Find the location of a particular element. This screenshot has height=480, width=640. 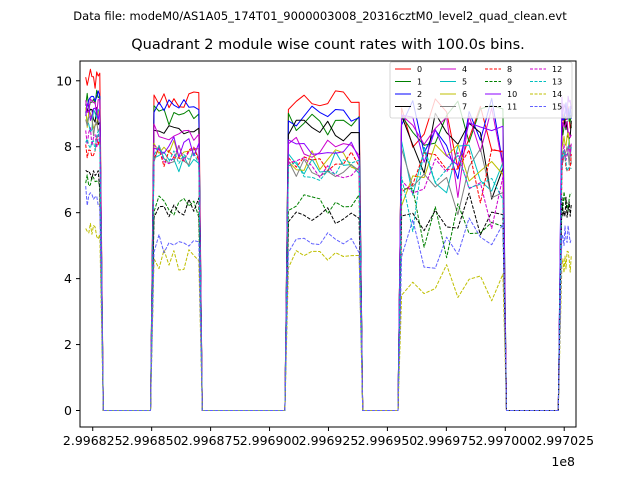

x-tick-label: 2.996825 is located at coordinates (93, 440).